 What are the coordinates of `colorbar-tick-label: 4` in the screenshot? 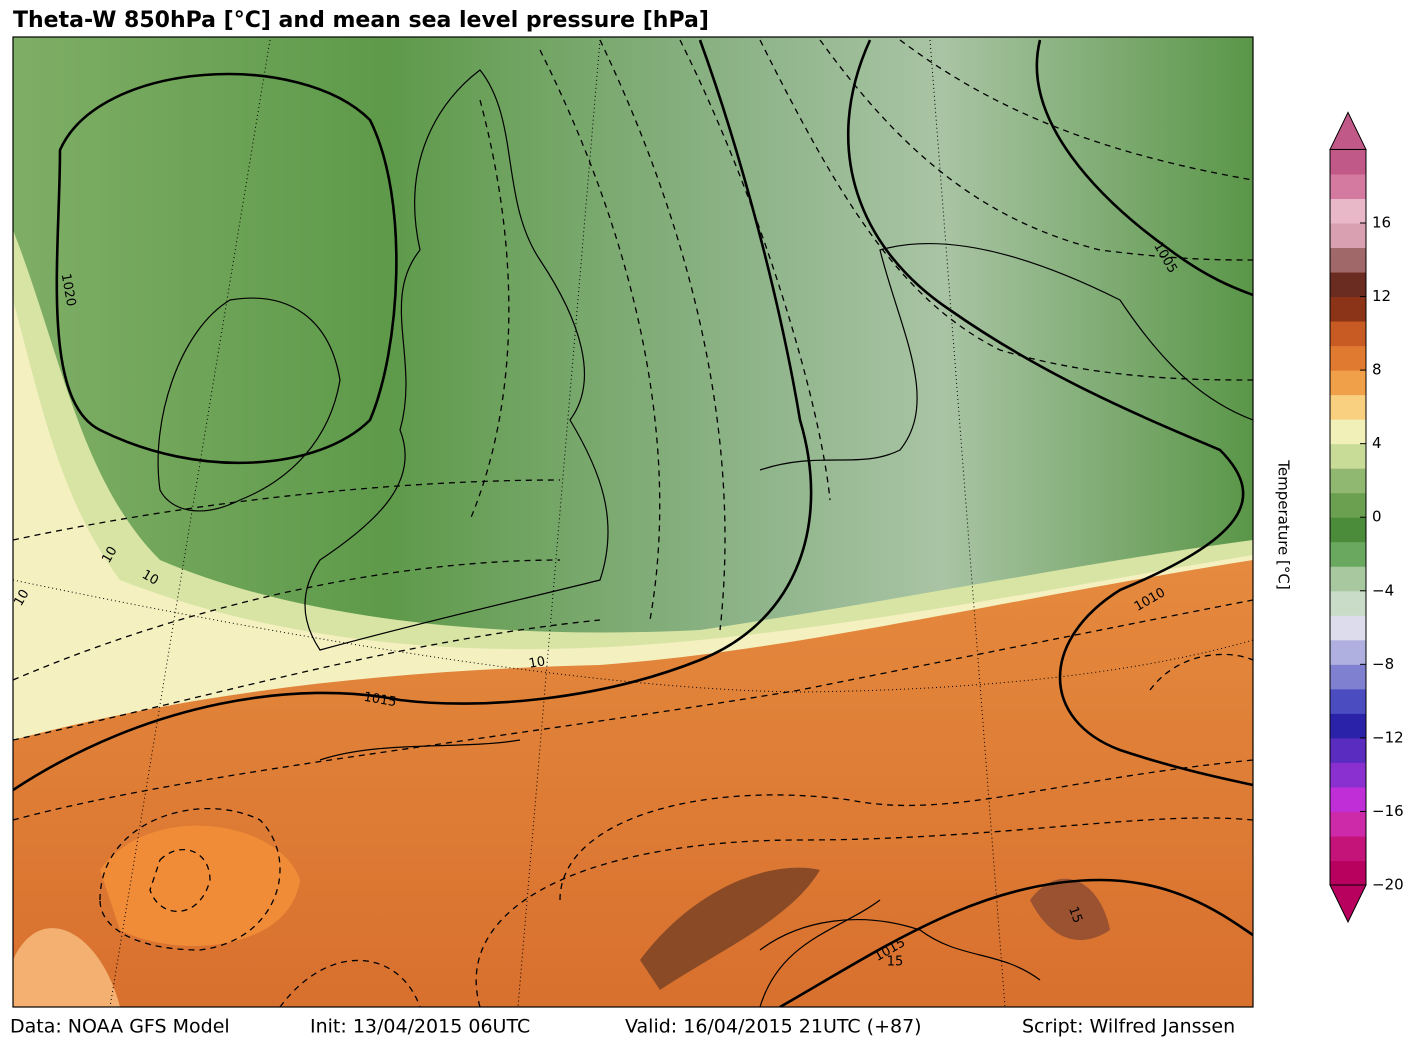 It's located at (1377, 443).